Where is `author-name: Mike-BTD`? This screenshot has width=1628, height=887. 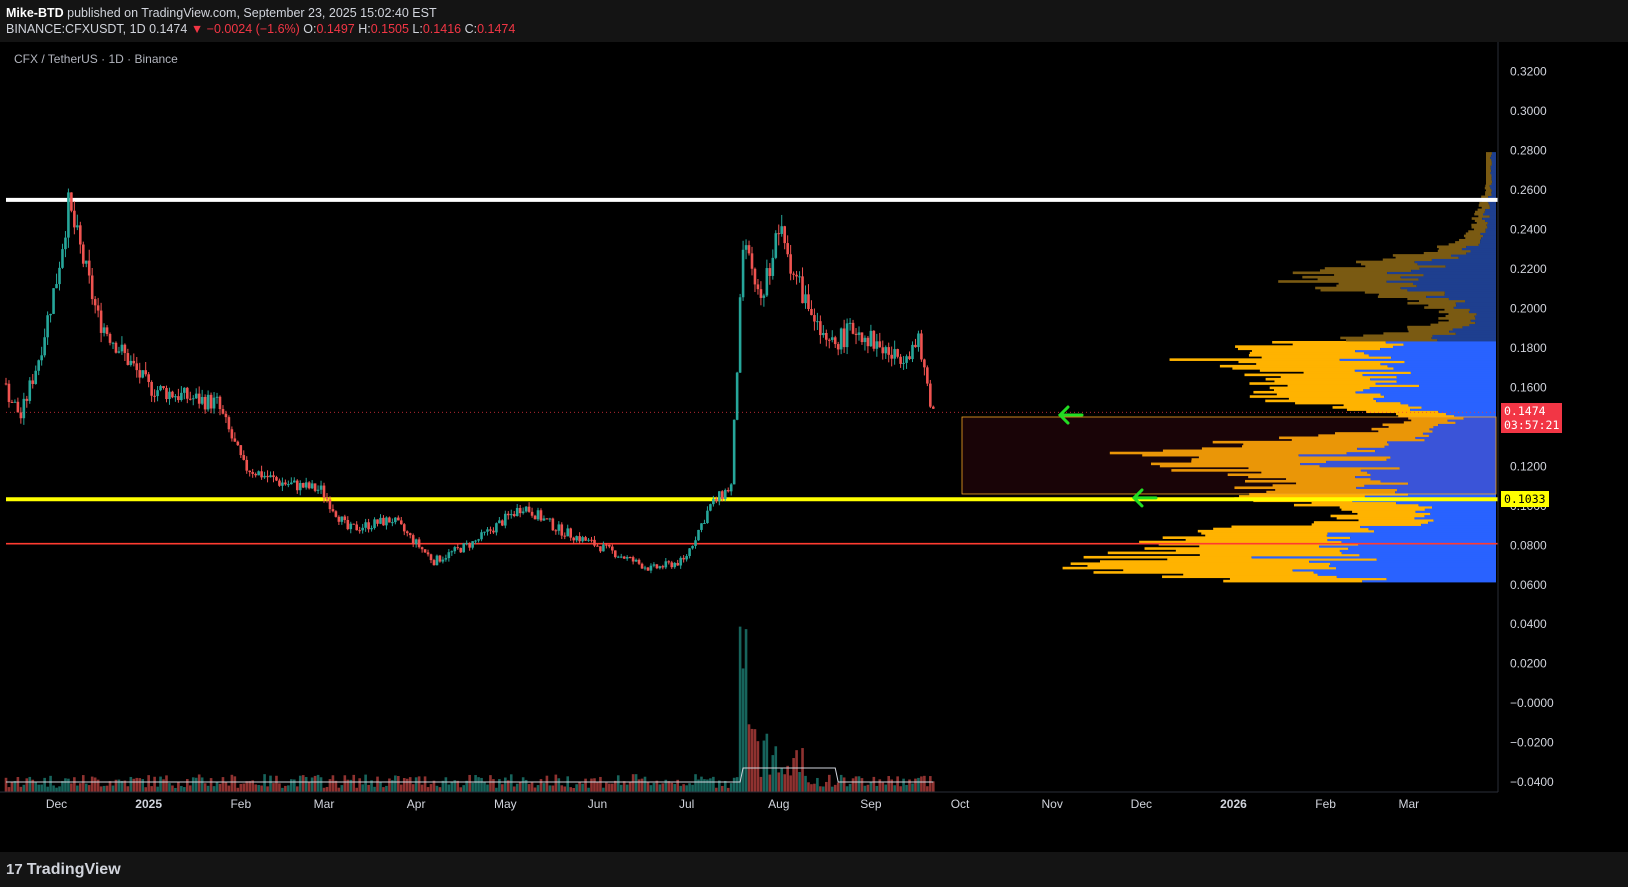
author-name: Mike-BTD is located at coordinates (35, 13).